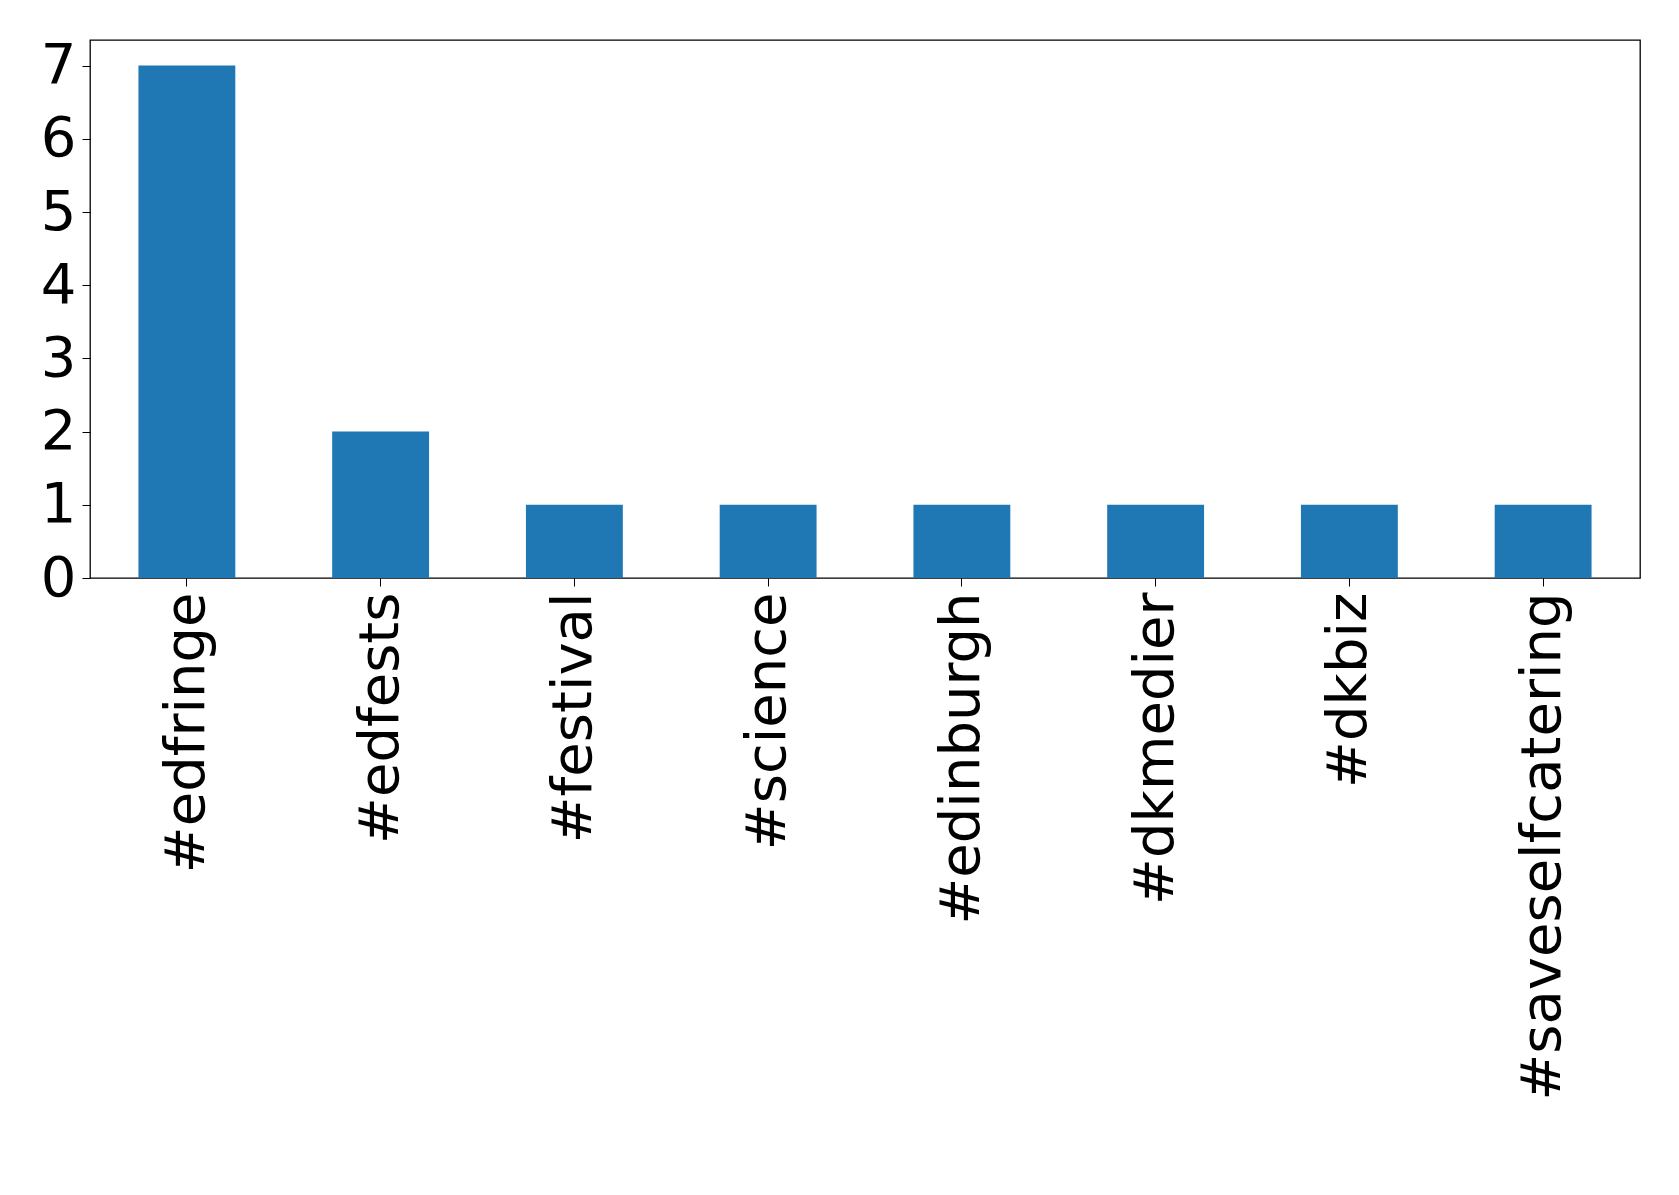 The image size is (1679, 1195). I want to click on x-tick-label: #science, so click(766, 721).